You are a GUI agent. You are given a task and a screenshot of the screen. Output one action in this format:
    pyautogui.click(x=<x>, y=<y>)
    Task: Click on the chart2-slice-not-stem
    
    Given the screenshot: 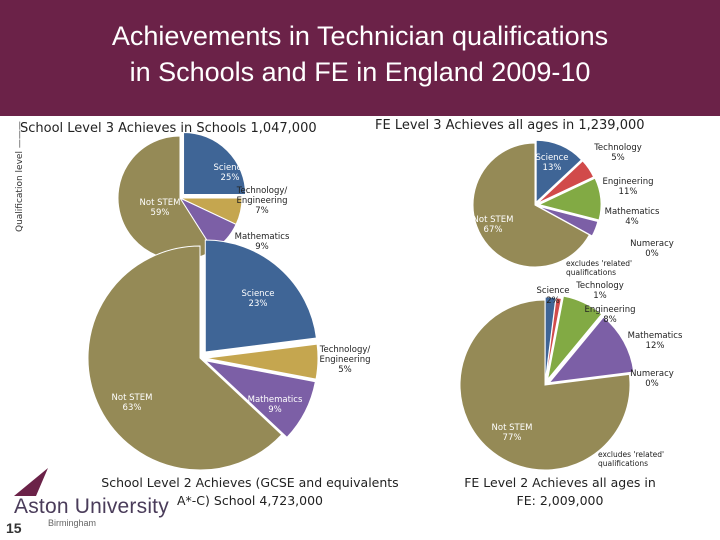 What is the action you would take?
    pyautogui.click(x=531, y=205)
    